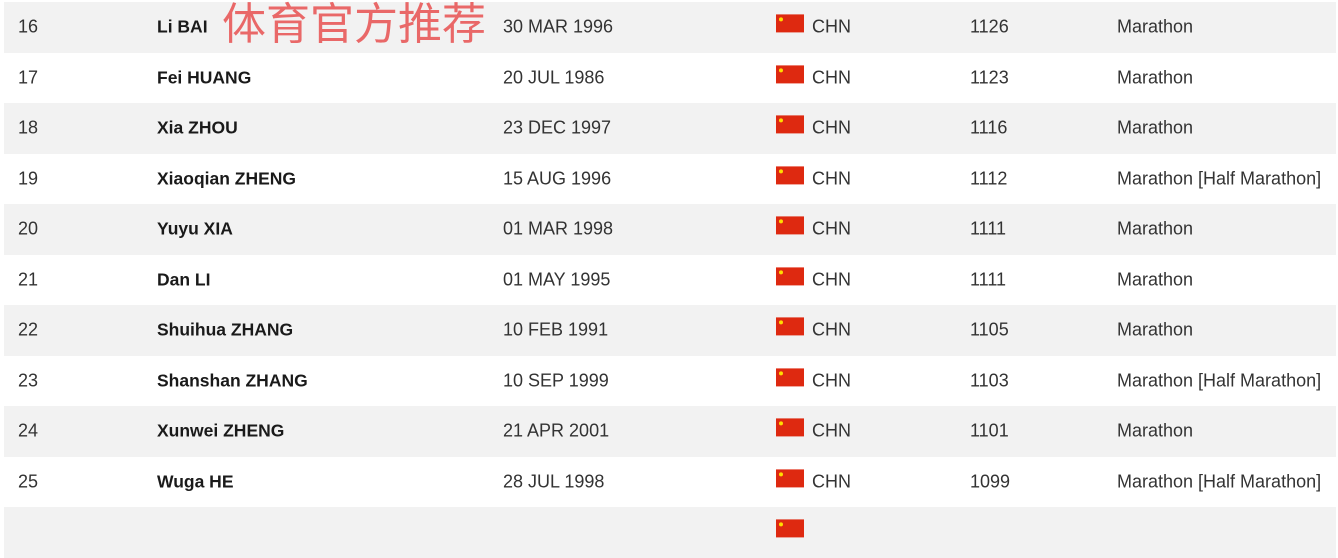 The height and width of the screenshot is (558, 1338). I want to click on points-cell: 1099, so click(990, 481).